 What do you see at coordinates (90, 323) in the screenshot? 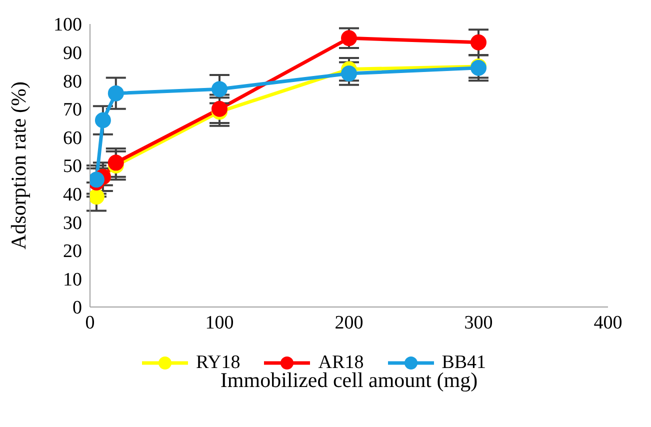
I see `x-tick-label: 0` at bounding box center [90, 323].